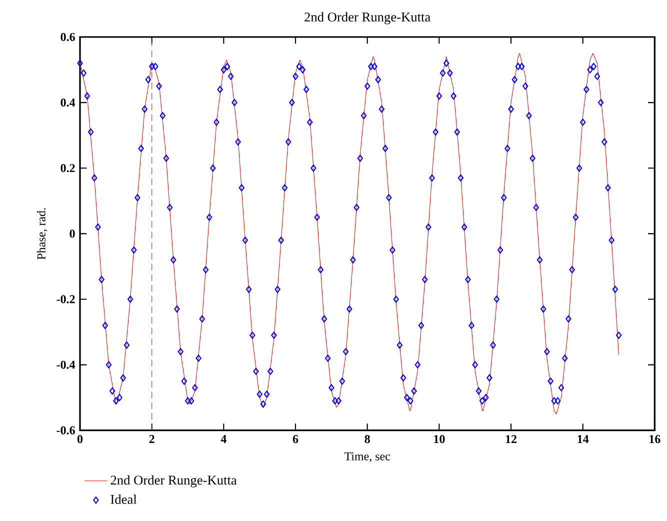  Describe the element at coordinates (151, 439) in the screenshot. I see `x-tick-label: 2` at that location.